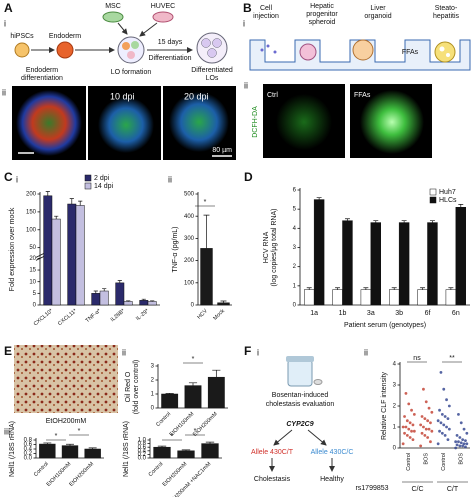 The width and height of the screenshot is (474, 497). I want to click on group-label: C/T, so click(453, 489).